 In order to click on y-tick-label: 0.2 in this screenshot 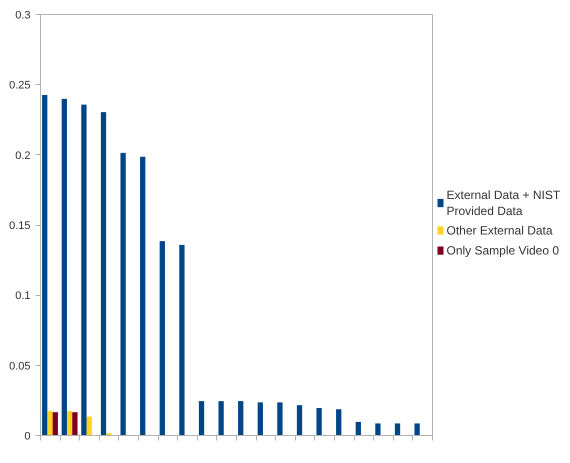, I will do `click(23, 156)`.